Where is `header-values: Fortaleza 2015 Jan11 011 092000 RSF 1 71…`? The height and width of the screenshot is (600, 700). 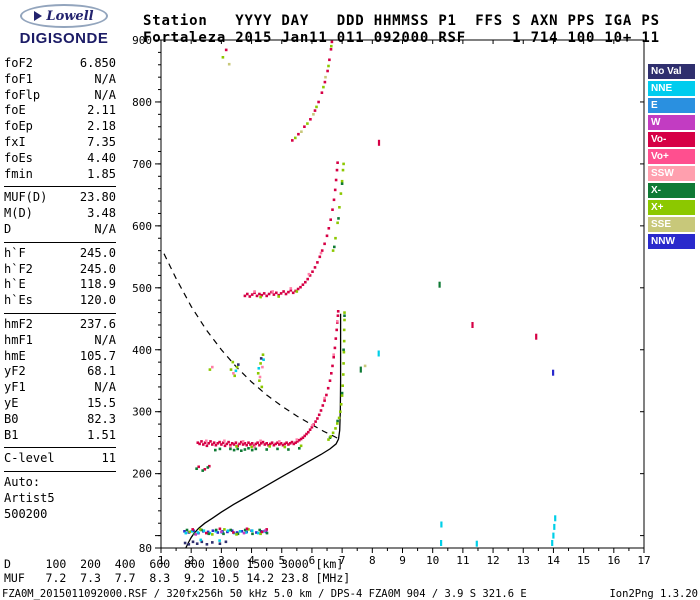
header-values: Fortaleza 2015 Jan11 011 092000 RSF 1 71… is located at coordinates (401, 38).